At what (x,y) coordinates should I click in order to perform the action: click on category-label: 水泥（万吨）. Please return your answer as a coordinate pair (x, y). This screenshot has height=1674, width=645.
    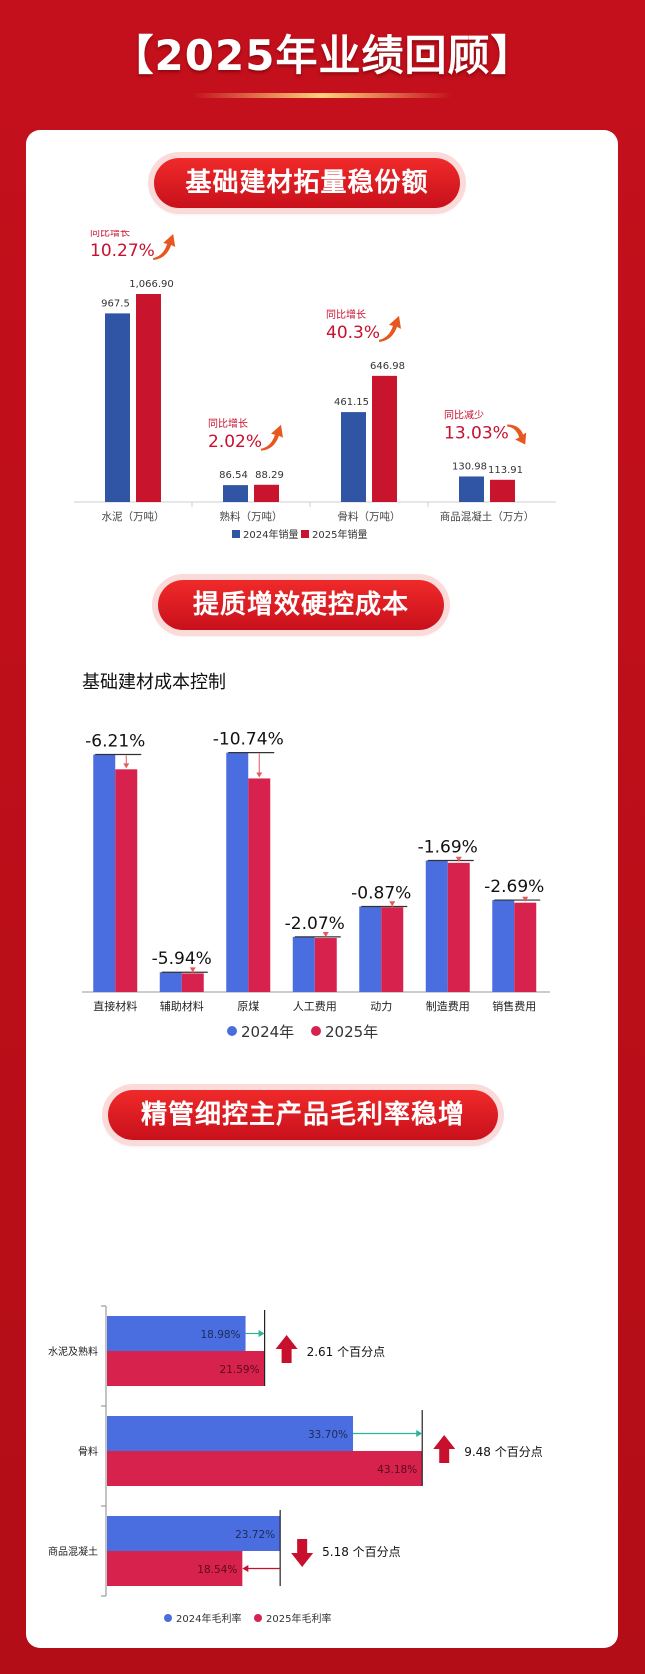
    Looking at the image, I should click on (133, 516).